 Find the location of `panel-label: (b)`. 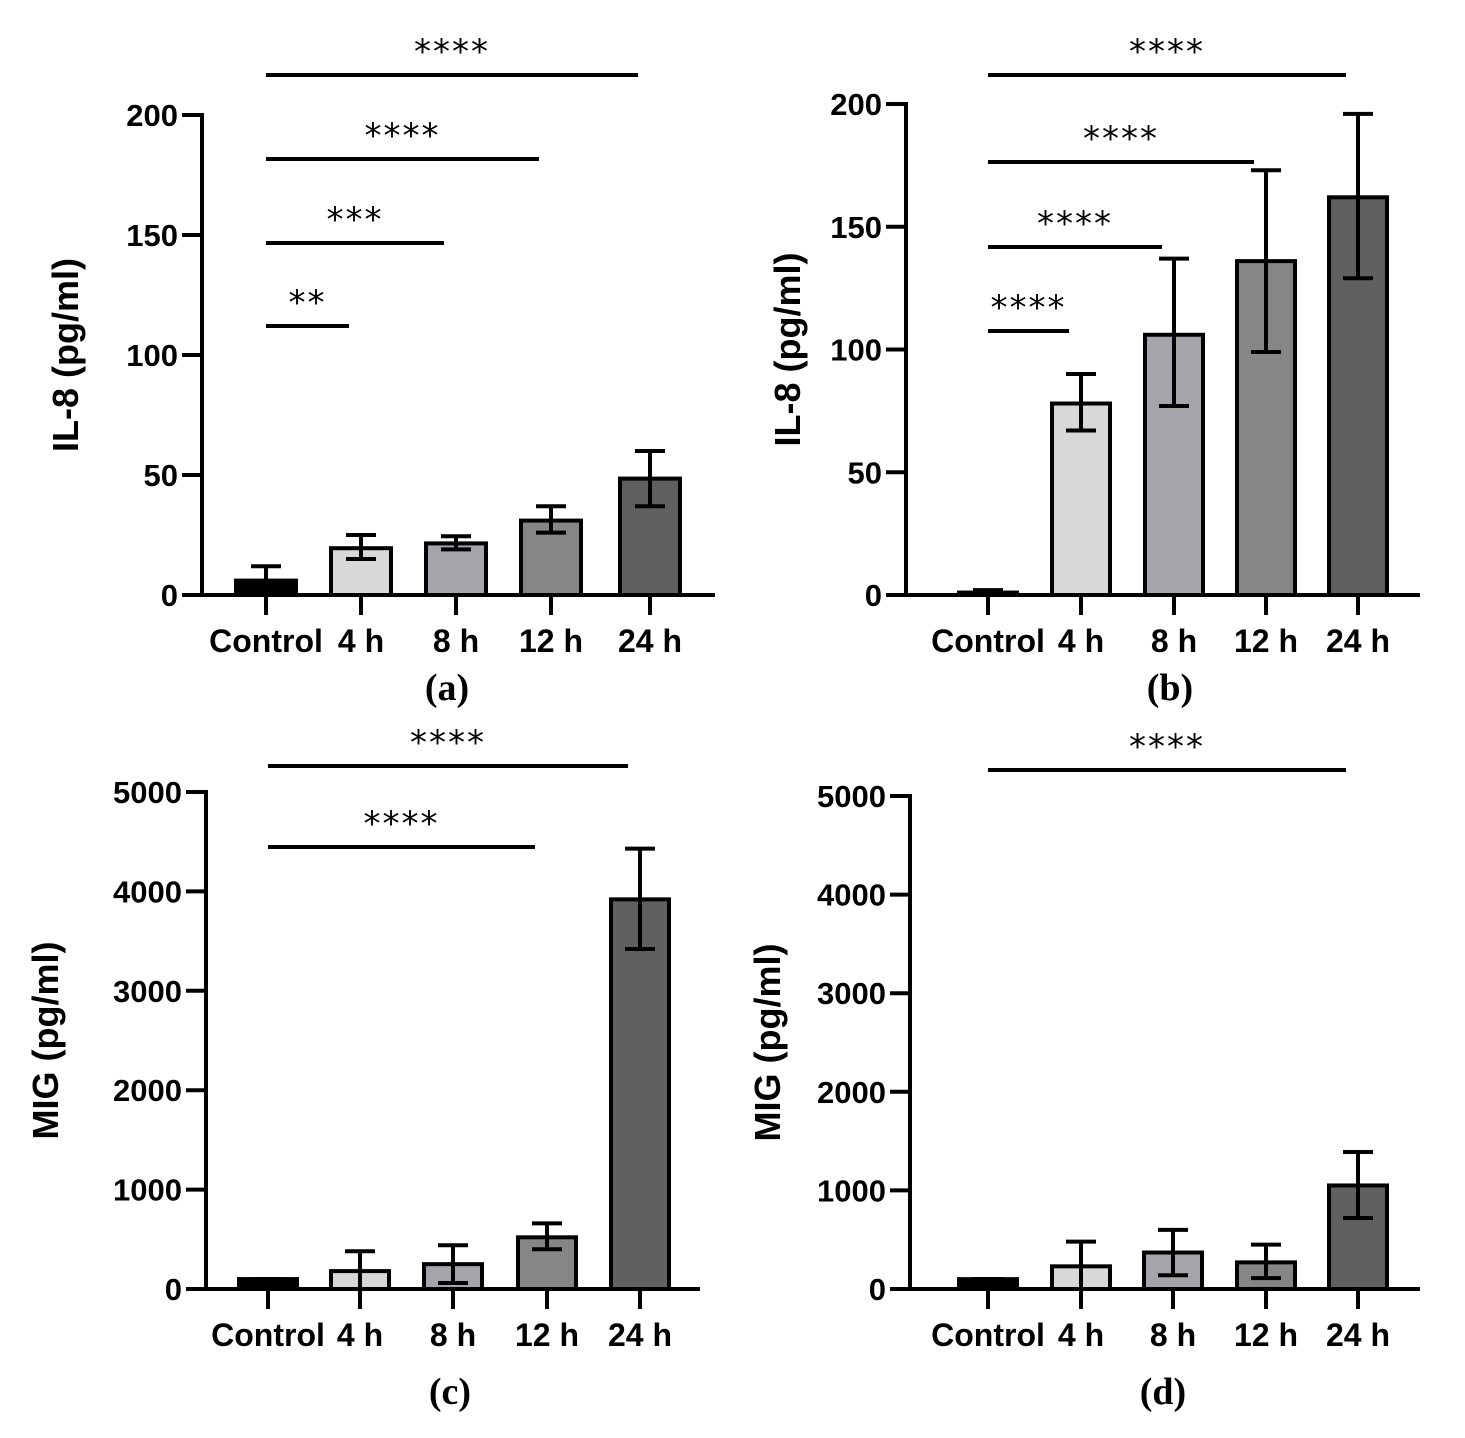

panel-label: (b) is located at coordinates (1170, 688).